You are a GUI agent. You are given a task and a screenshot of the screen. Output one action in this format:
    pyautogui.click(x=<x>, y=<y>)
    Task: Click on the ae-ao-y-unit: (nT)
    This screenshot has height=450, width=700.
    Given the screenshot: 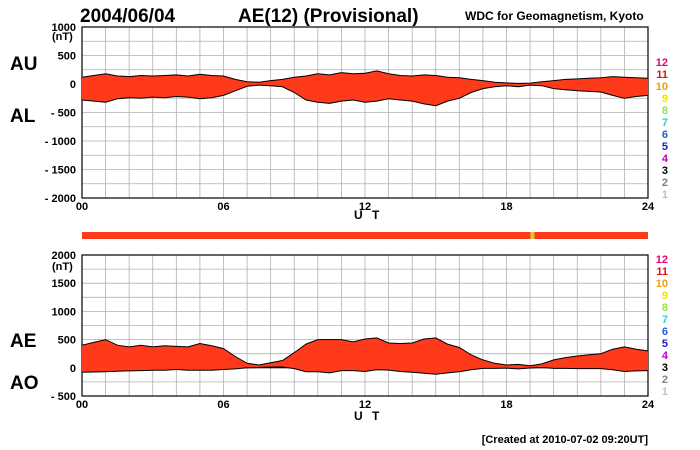 What is the action you would take?
    pyautogui.click(x=62, y=267)
    